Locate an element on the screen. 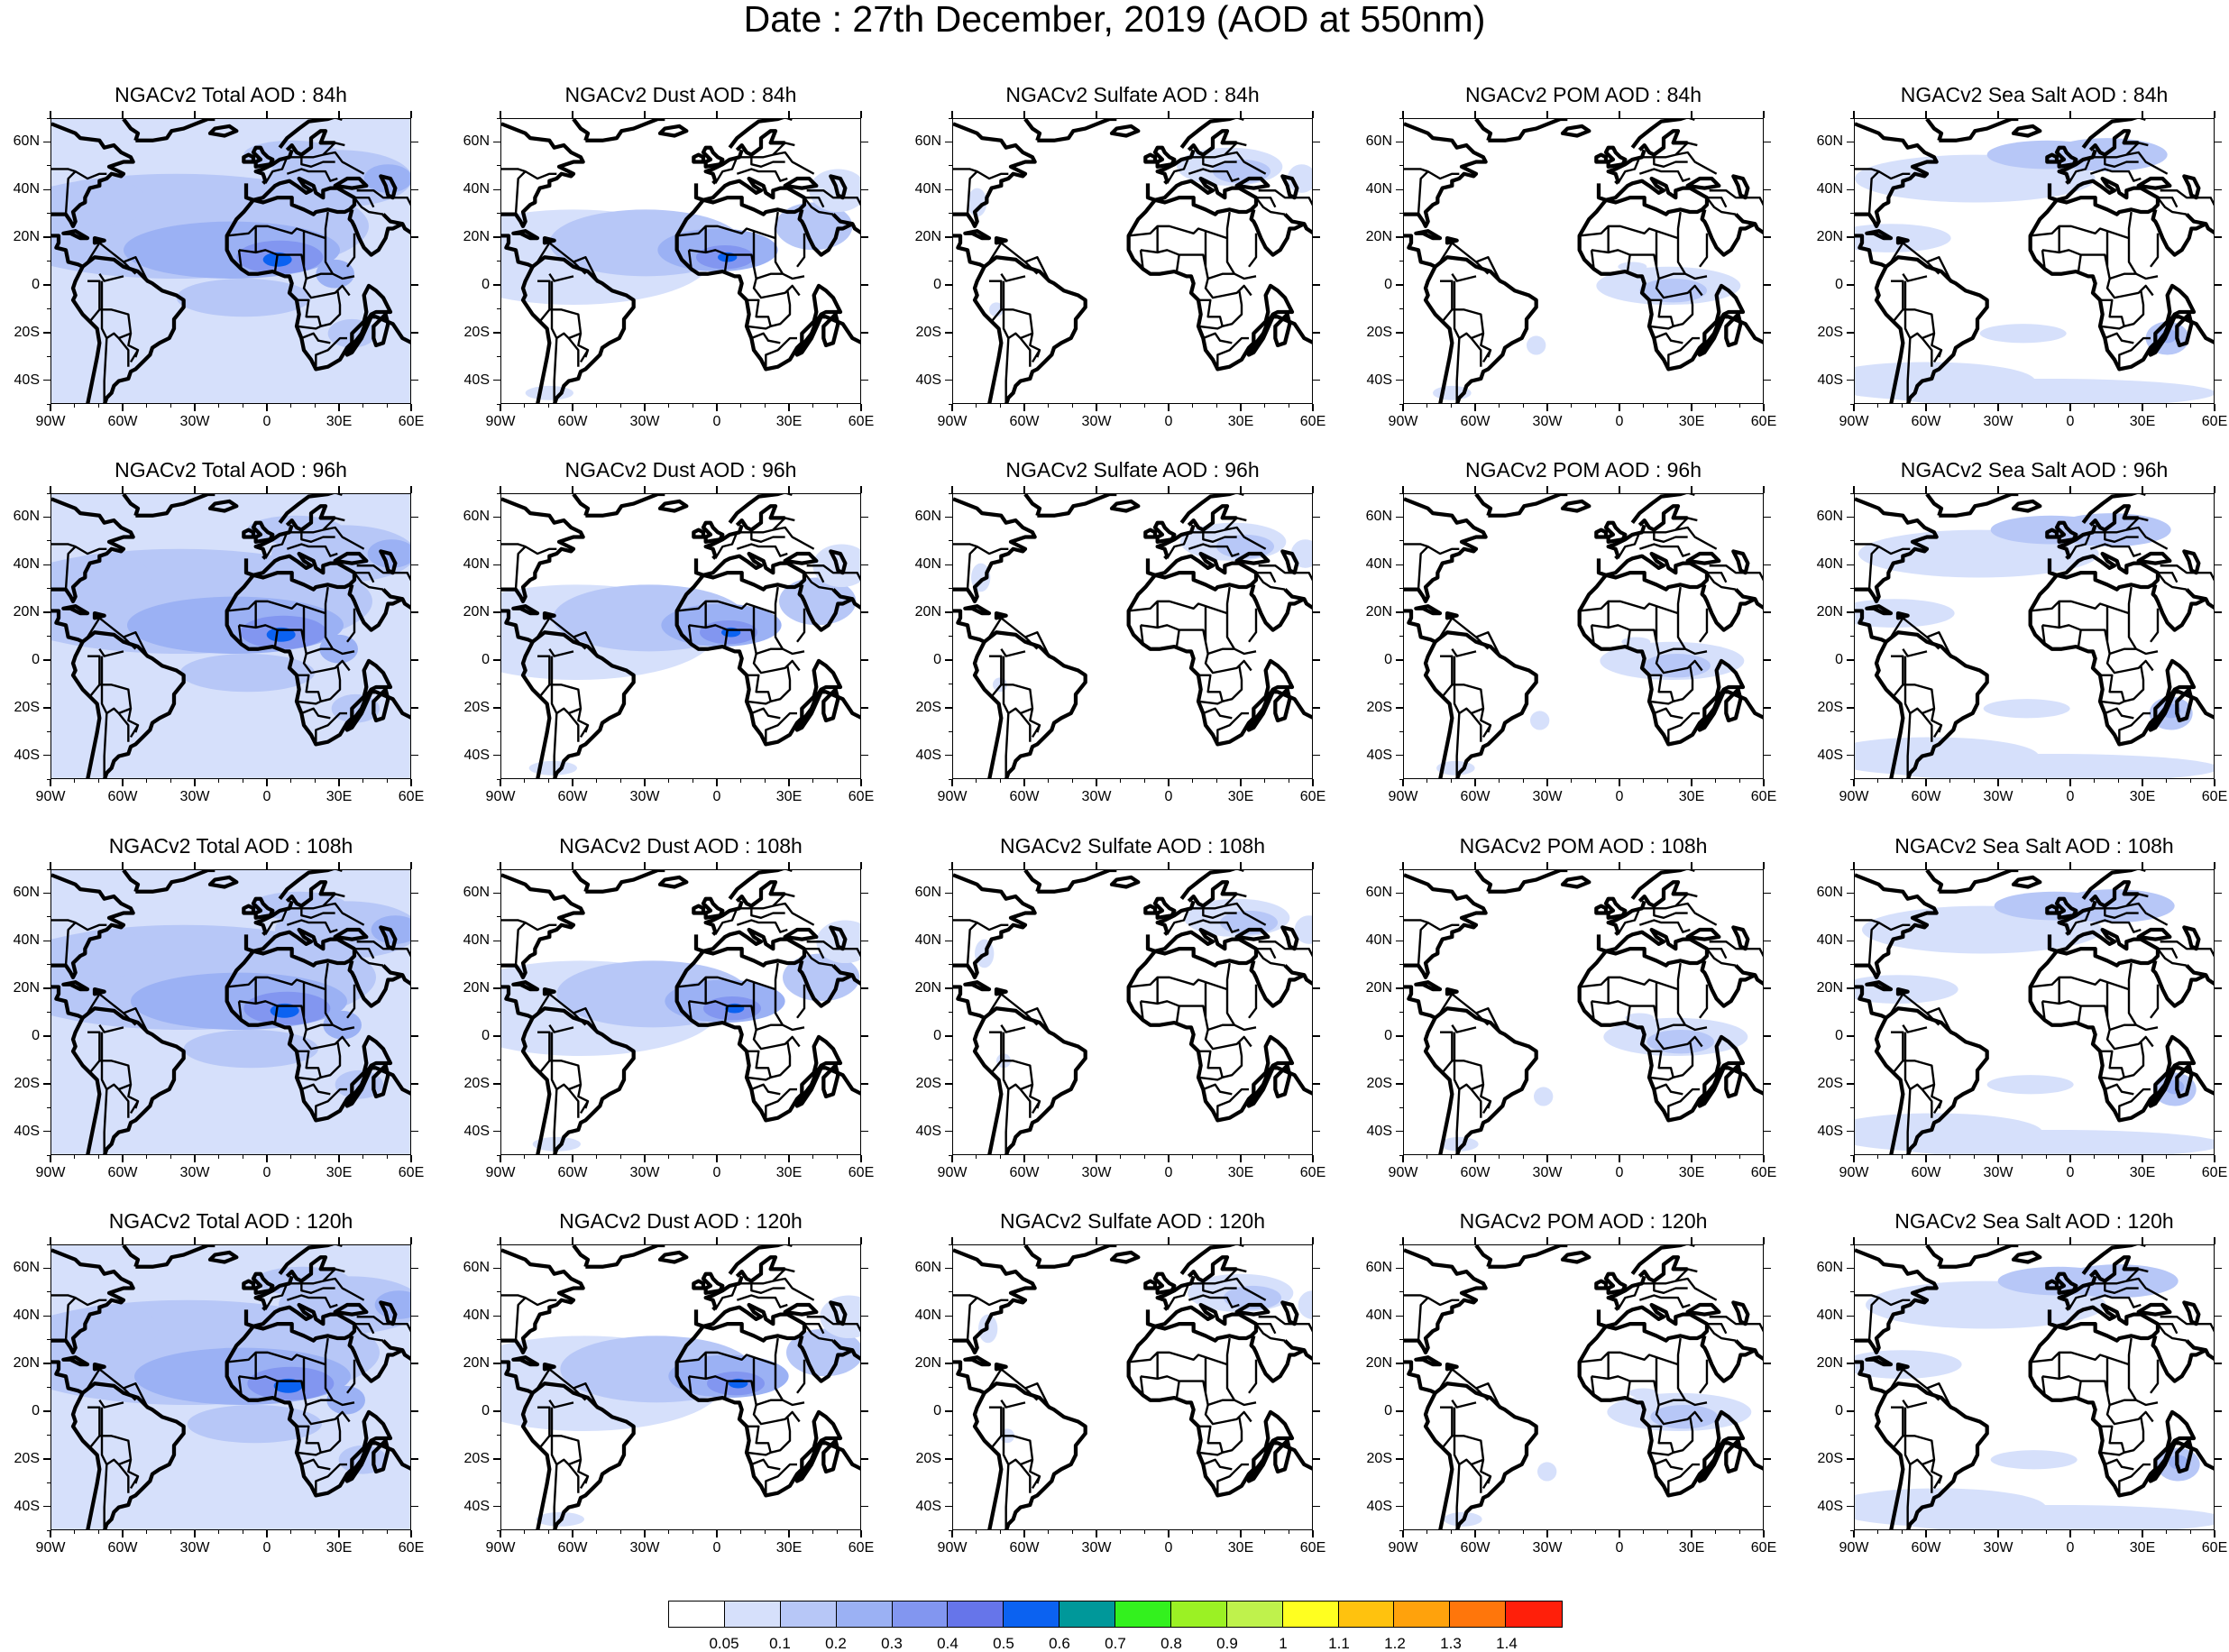  x-tick-label: 60E is located at coordinates (411, 797).